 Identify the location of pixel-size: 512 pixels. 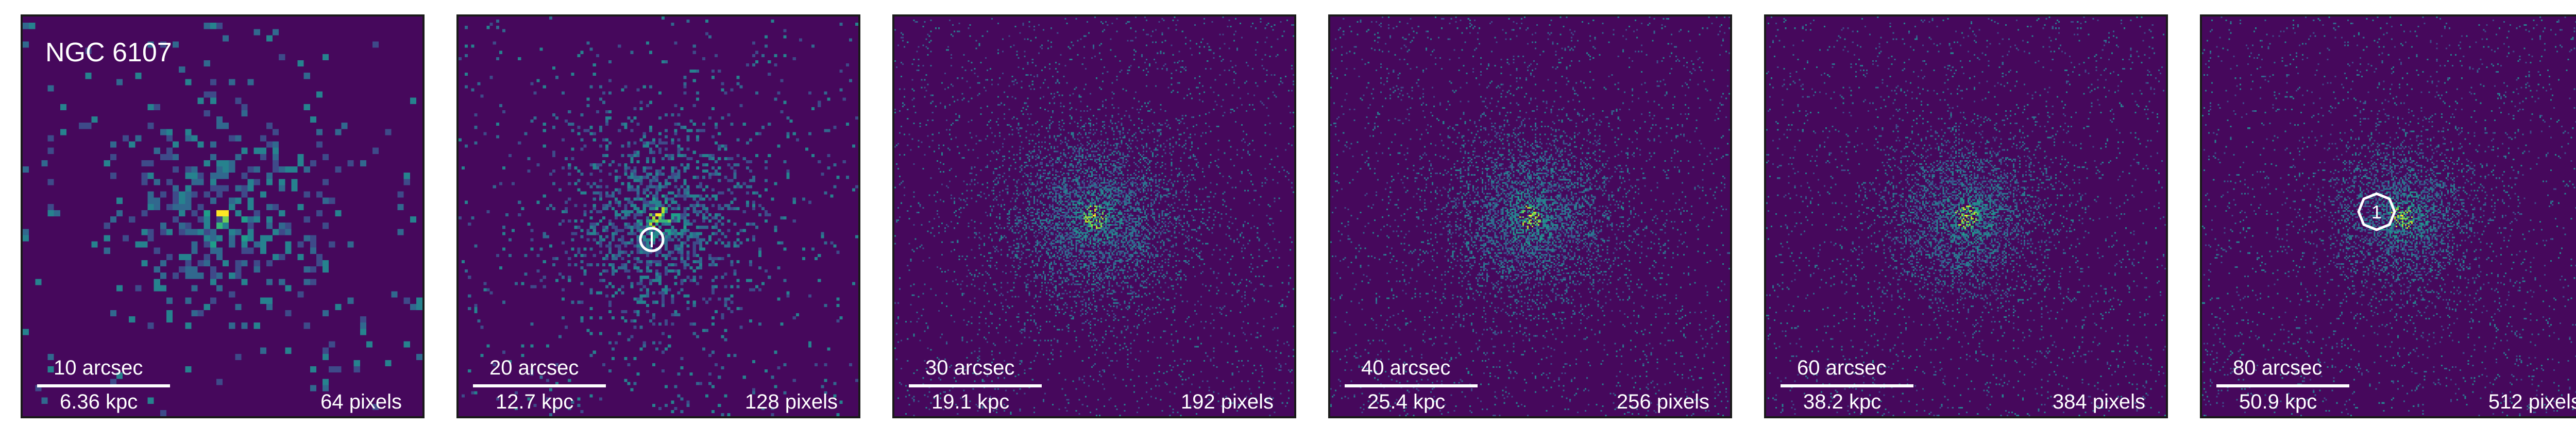
(2532, 401).